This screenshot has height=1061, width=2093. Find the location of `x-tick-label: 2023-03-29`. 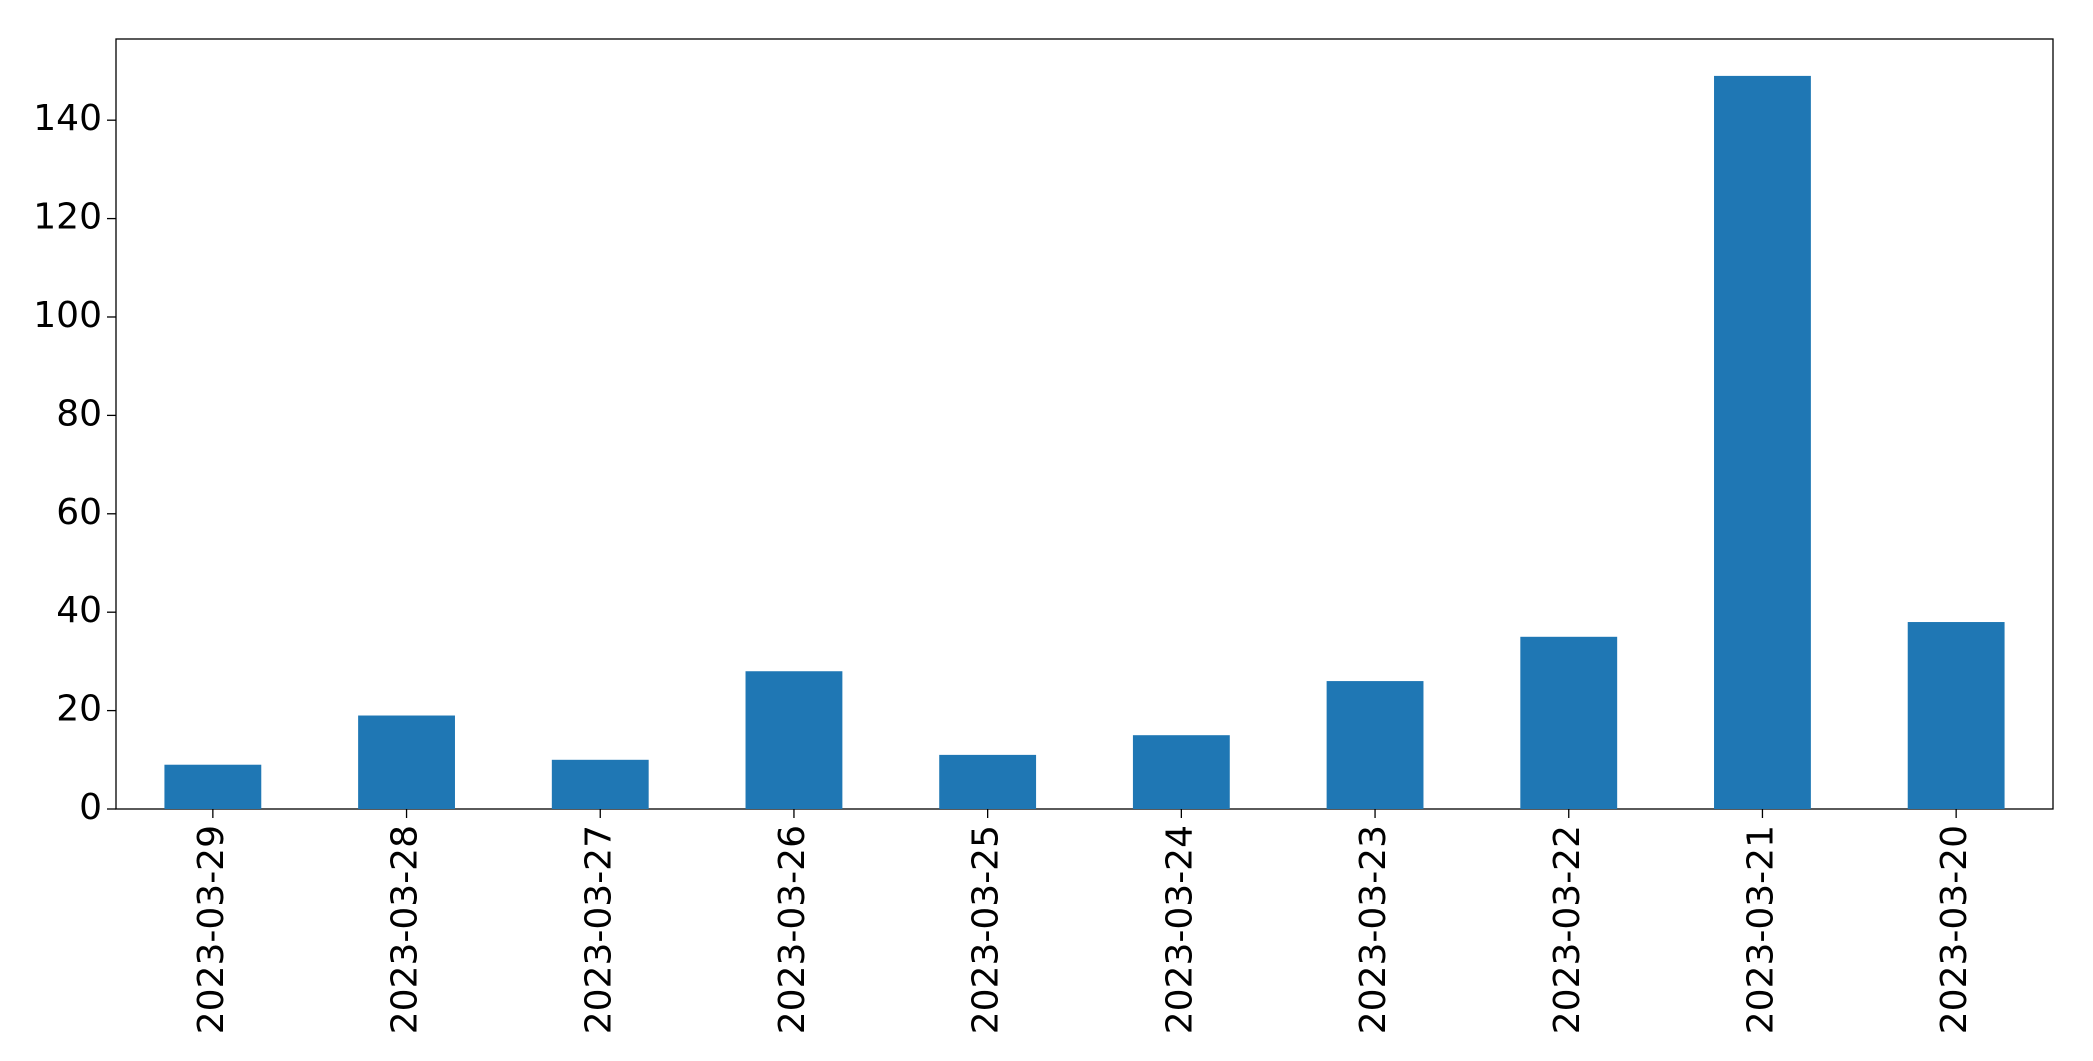

x-tick-label: 2023-03-29 is located at coordinates (211, 929).